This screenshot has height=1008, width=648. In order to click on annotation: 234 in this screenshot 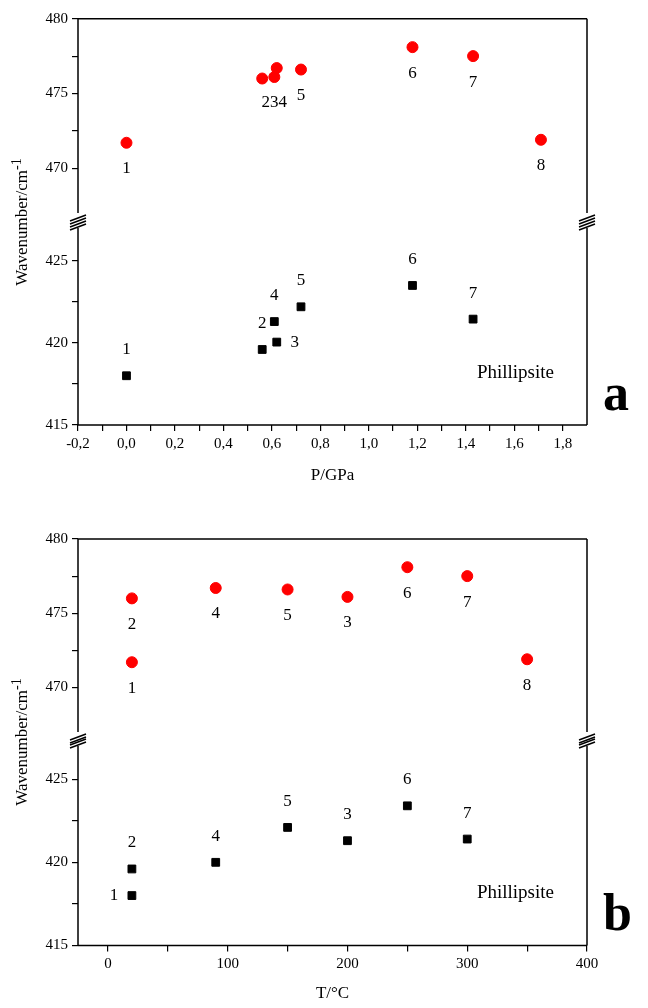, I will do `click(274, 102)`.